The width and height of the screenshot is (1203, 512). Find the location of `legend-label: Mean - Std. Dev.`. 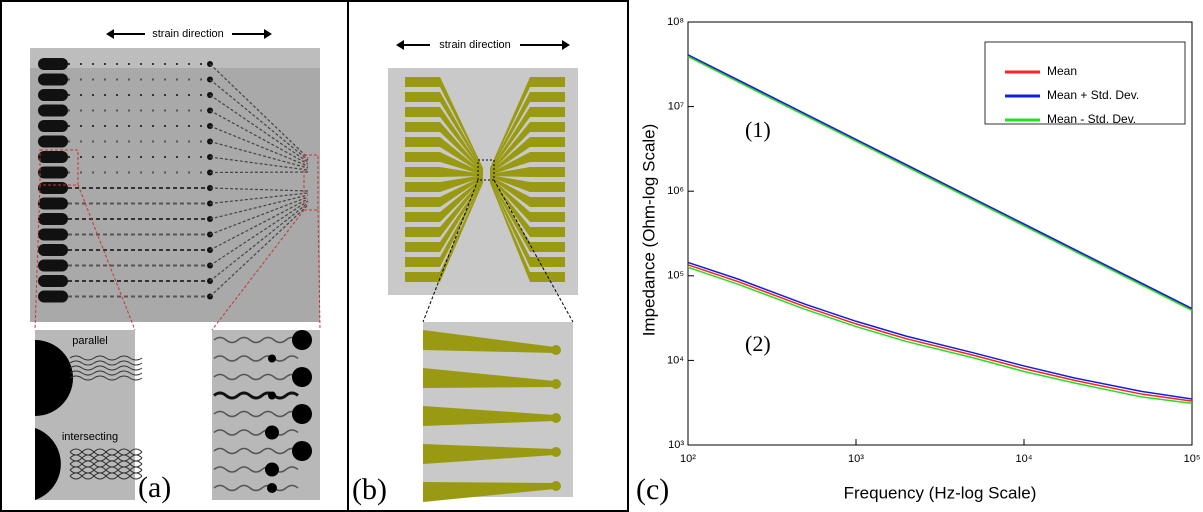

legend-label: Mean - Std. Dev. is located at coordinates (1091, 119).